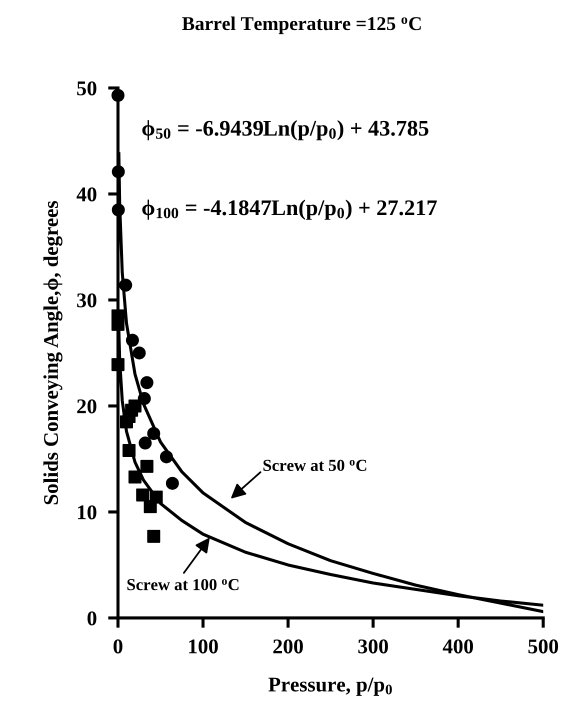 This screenshot has height=727, width=570. Describe the element at coordinates (182, 584) in the screenshot. I see `annotation: Screw at 100 $^{o}$C` at that location.